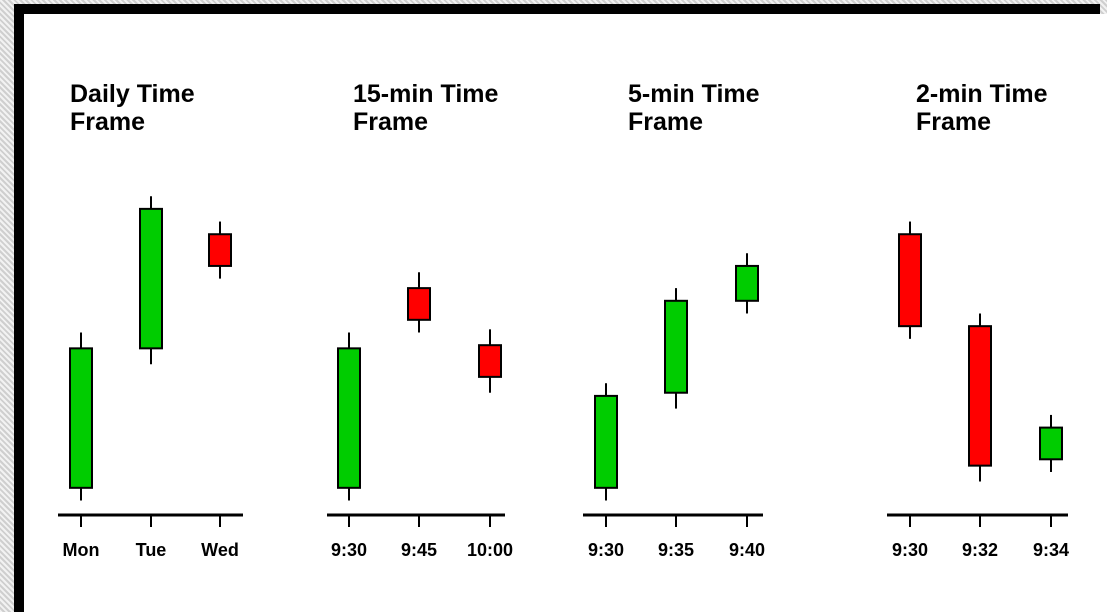 The height and width of the screenshot is (612, 1107). I want to click on panel-0: Mon Tue Wed, so click(150, 378).